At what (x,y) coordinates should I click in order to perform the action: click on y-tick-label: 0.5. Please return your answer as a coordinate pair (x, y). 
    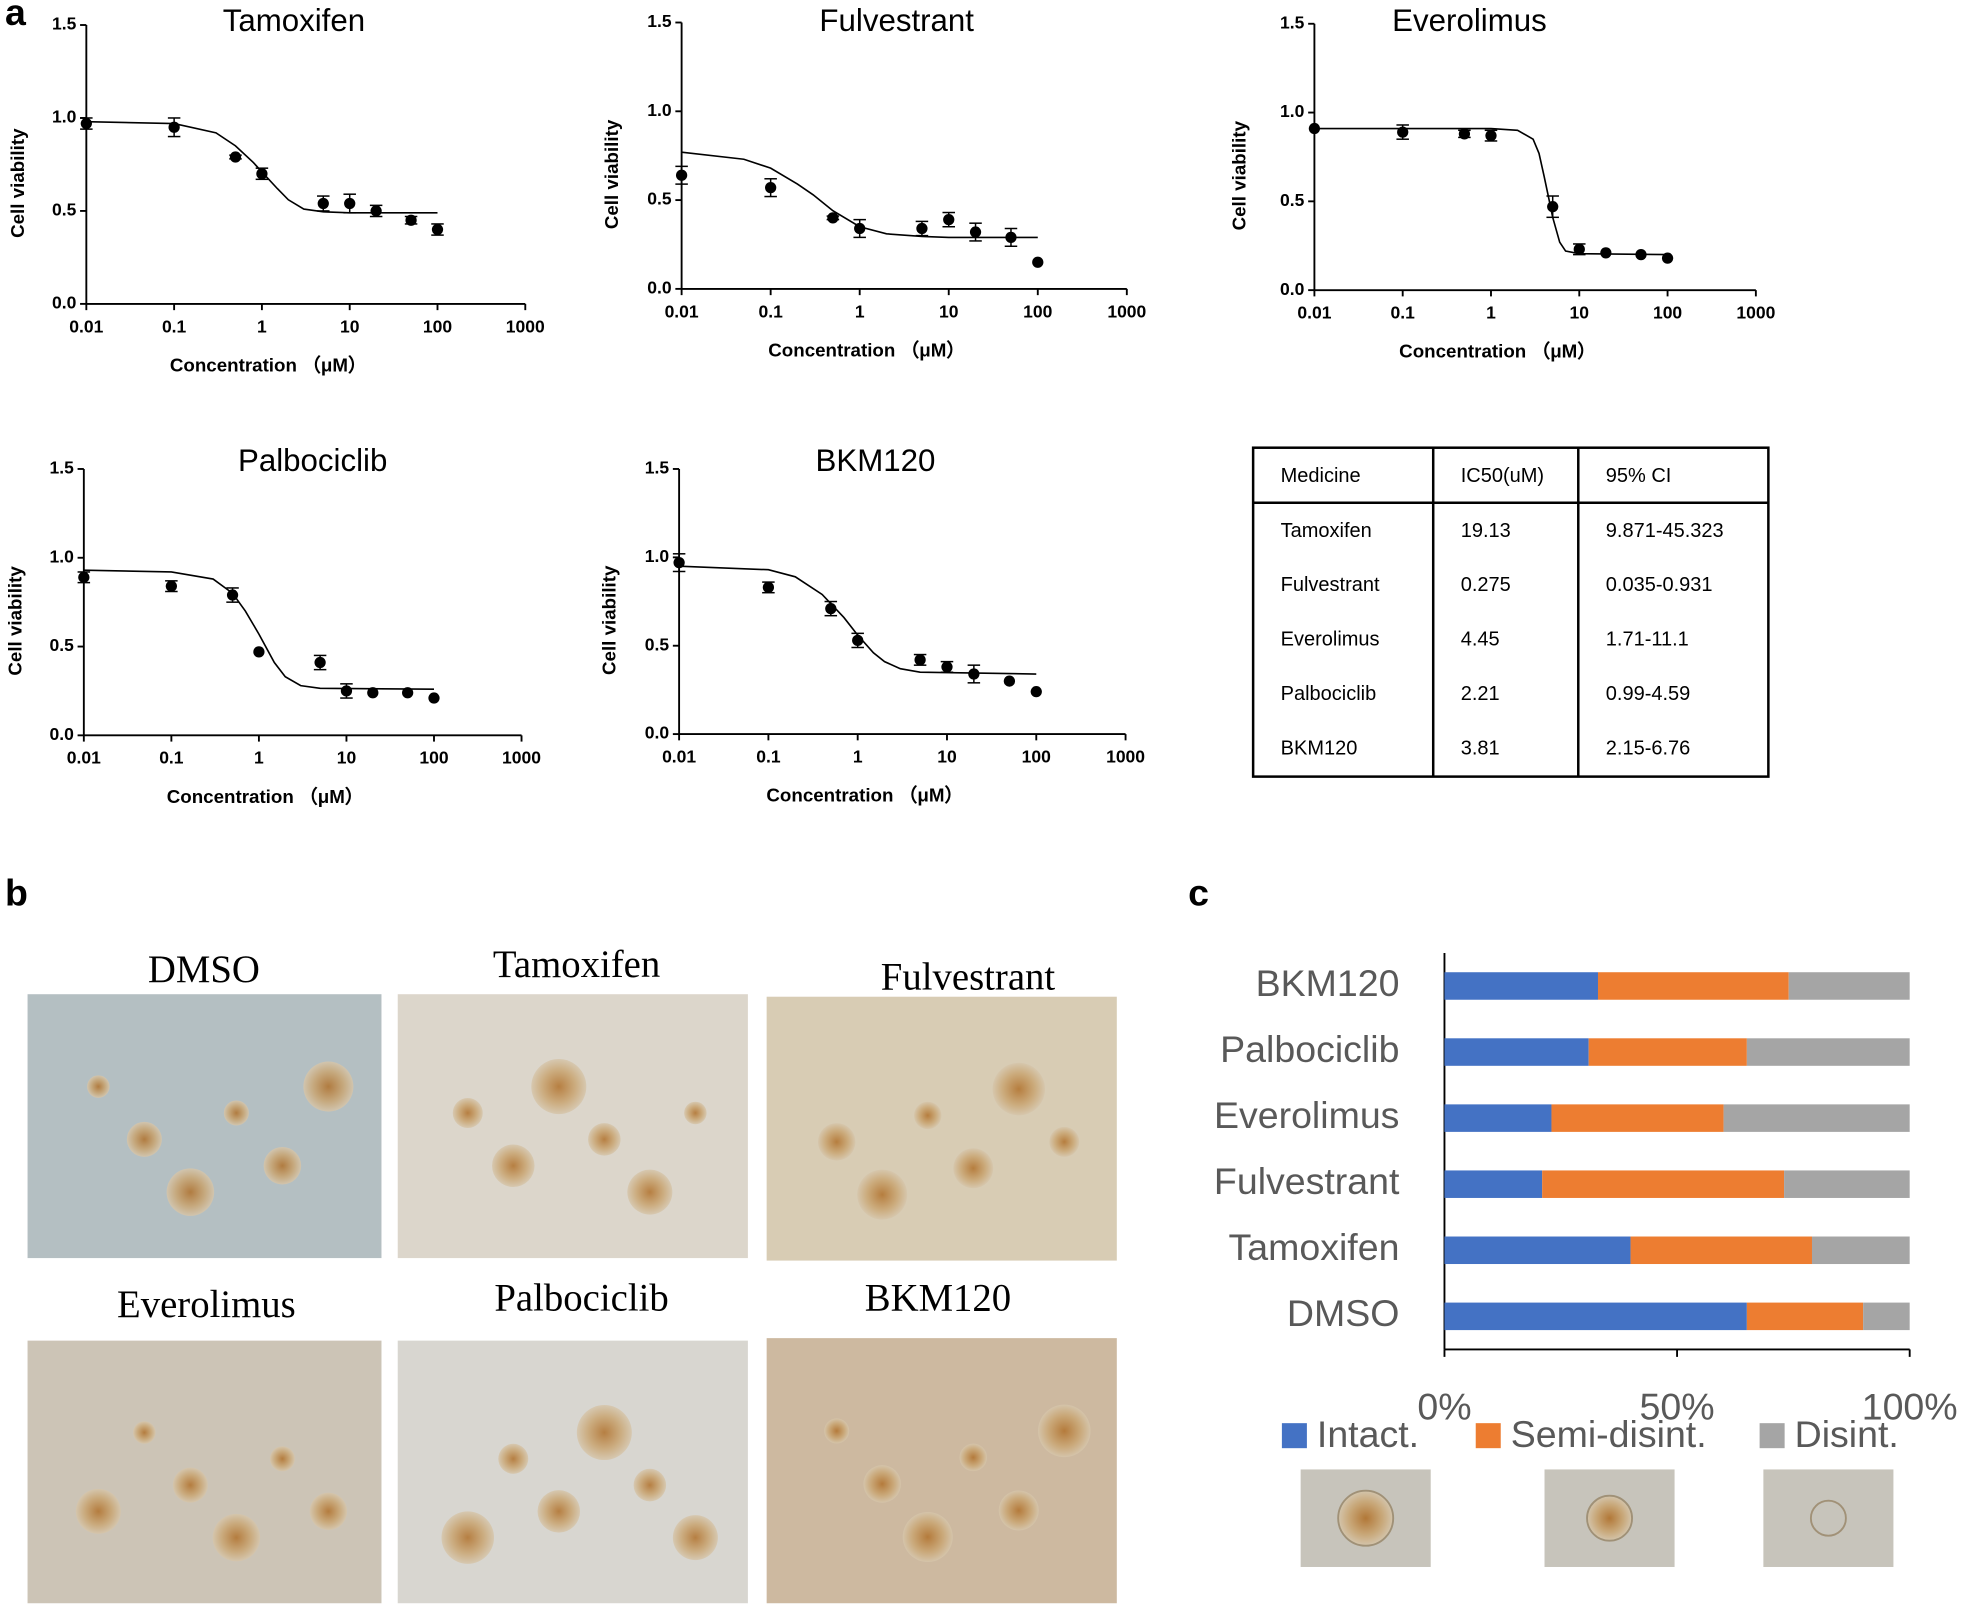
    Looking at the image, I should click on (1292, 200).